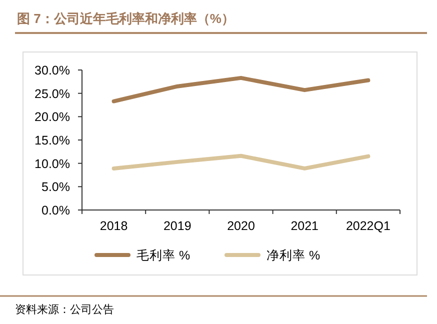  What do you see at coordinates (52, 93) in the screenshot?
I see `y-tick-label: 25.0%` at bounding box center [52, 93].